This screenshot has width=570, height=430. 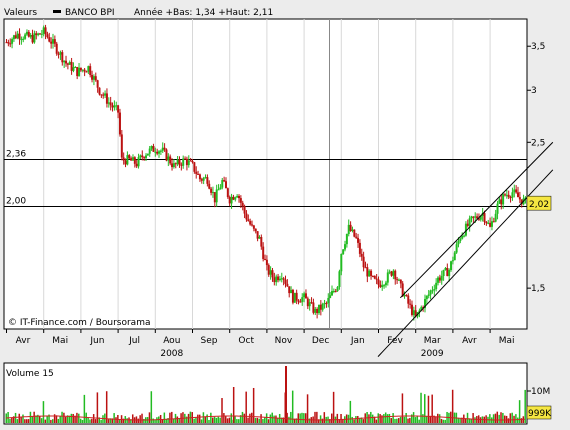 I want to click on x-tick-label: Avr, so click(x=23, y=341).